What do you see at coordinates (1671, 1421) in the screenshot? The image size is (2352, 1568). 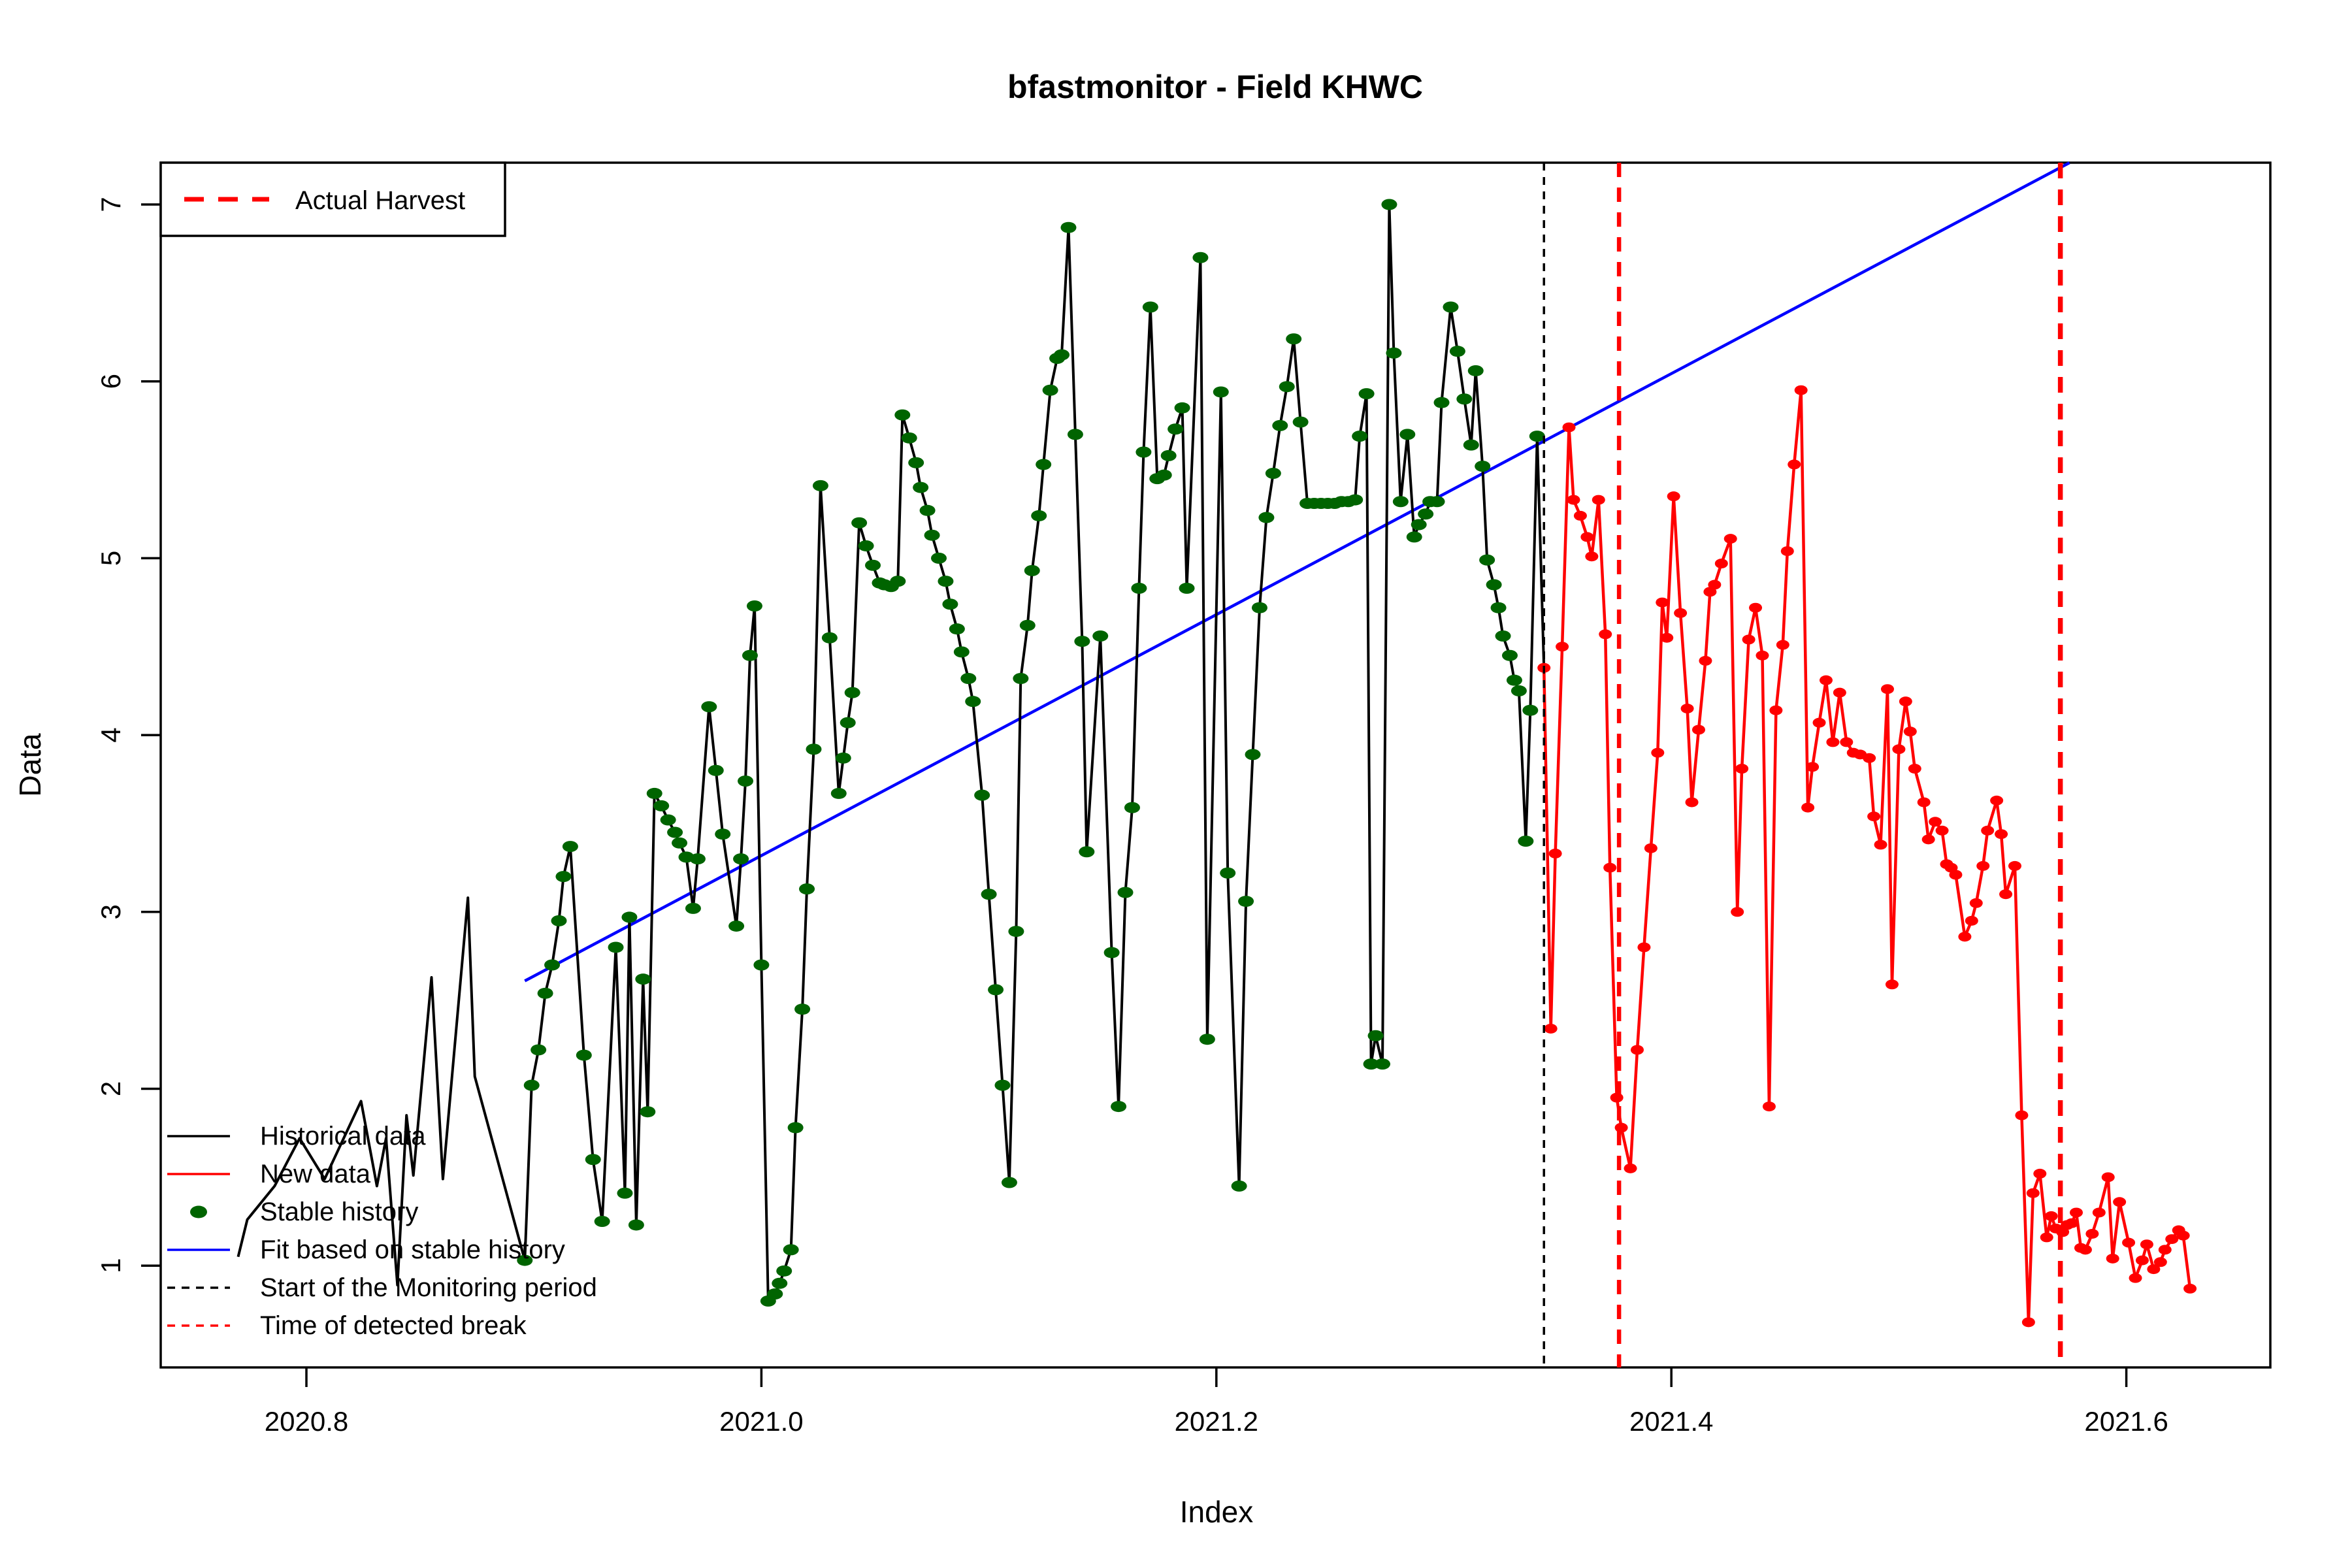 I see `x-tick-label: 2021.4` at bounding box center [1671, 1421].